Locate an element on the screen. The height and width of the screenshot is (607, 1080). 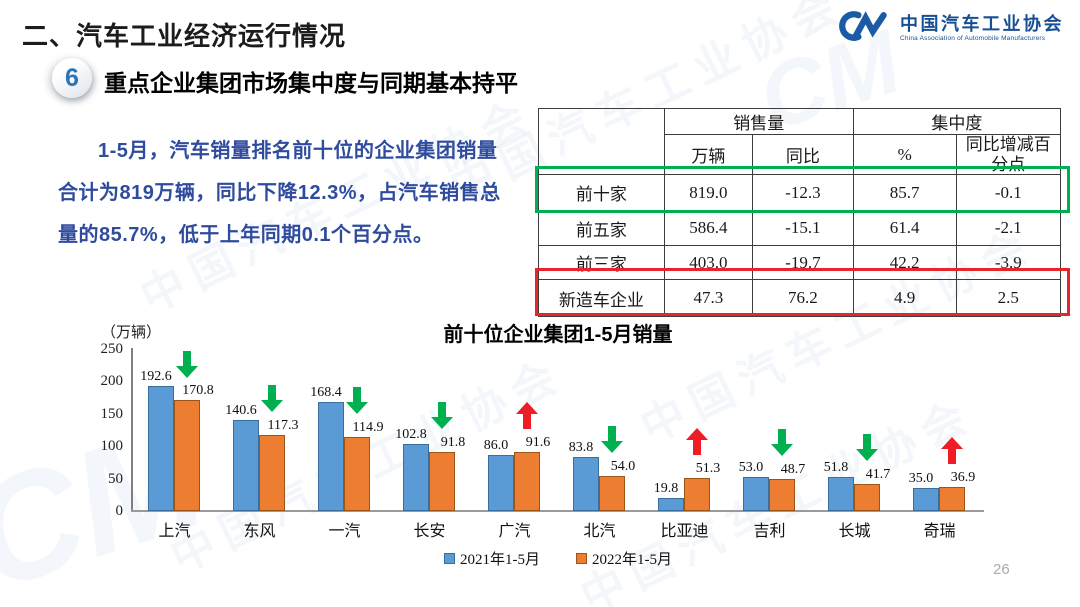
cell-value: 61.4 is located at coordinates (904, 228).